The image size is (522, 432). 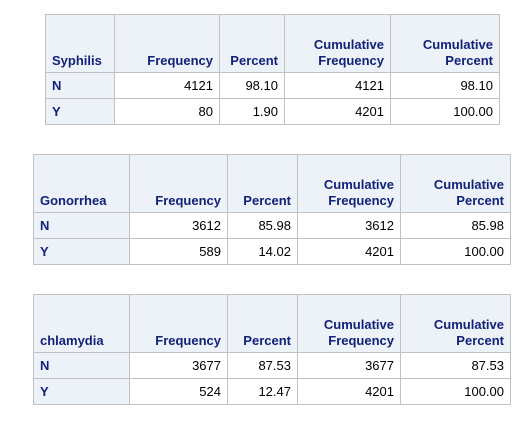 What do you see at coordinates (455, 225) in the screenshot?
I see `cumulative-percent-cell: 85.98` at bounding box center [455, 225].